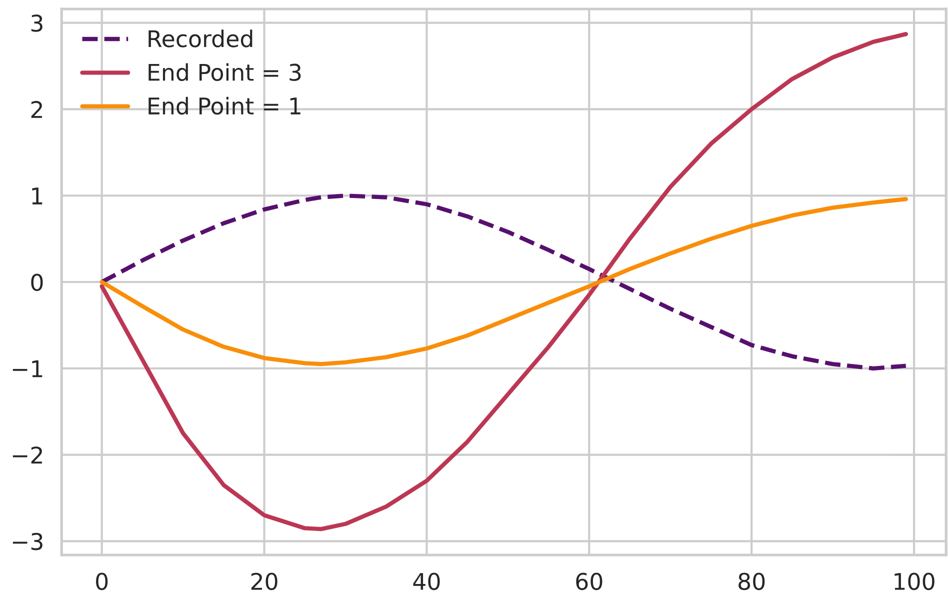  I want to click on x-tick-label: 80, so click(751, 581).